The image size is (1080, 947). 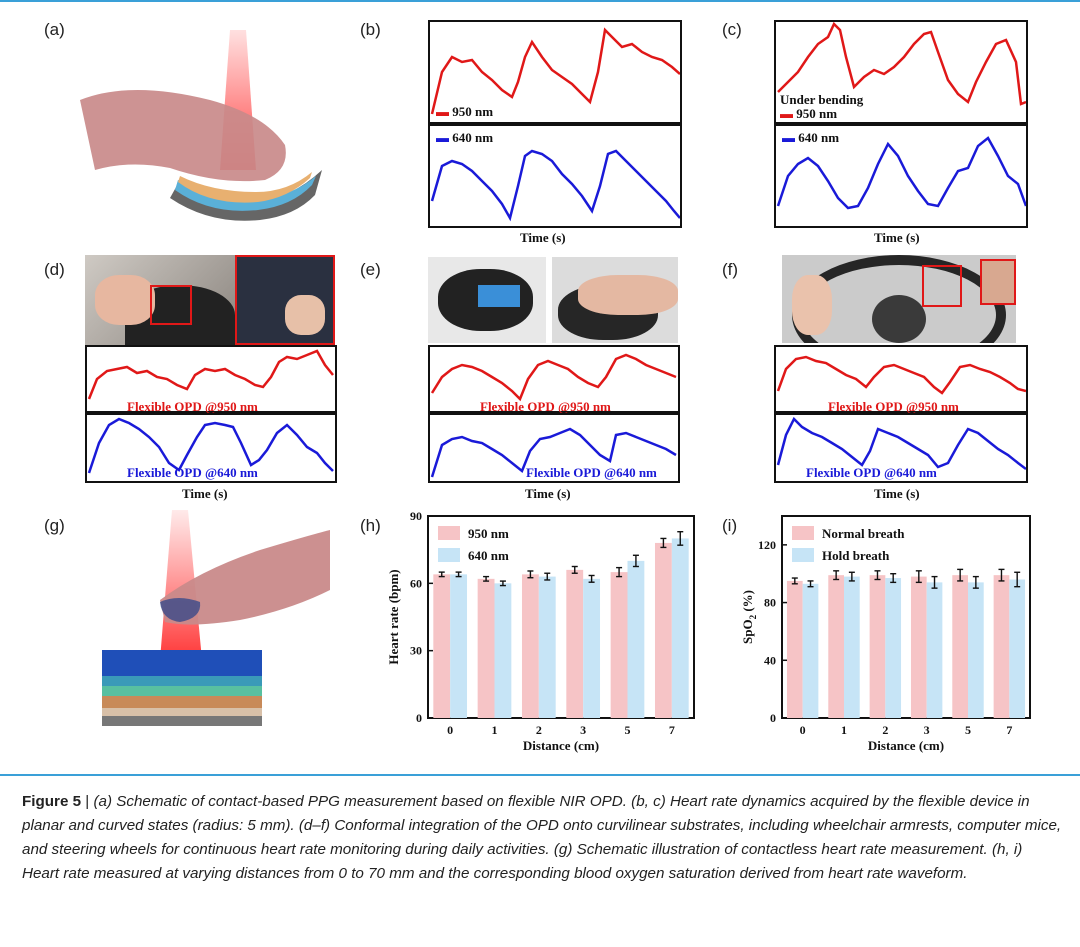 I want to click on panel-b-950-trace, so click(x=555, y=71).